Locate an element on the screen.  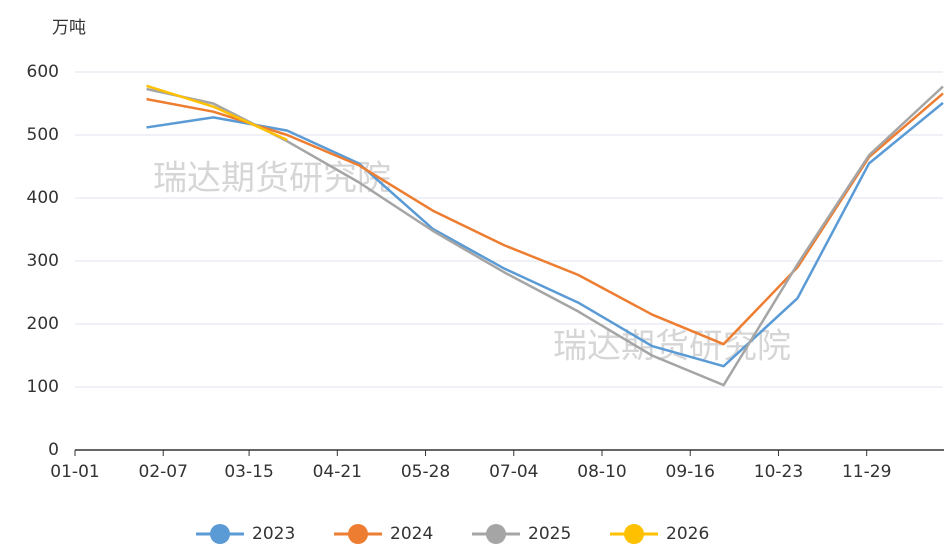
y-tick-label: 100 is located at coordinates (43, 387).